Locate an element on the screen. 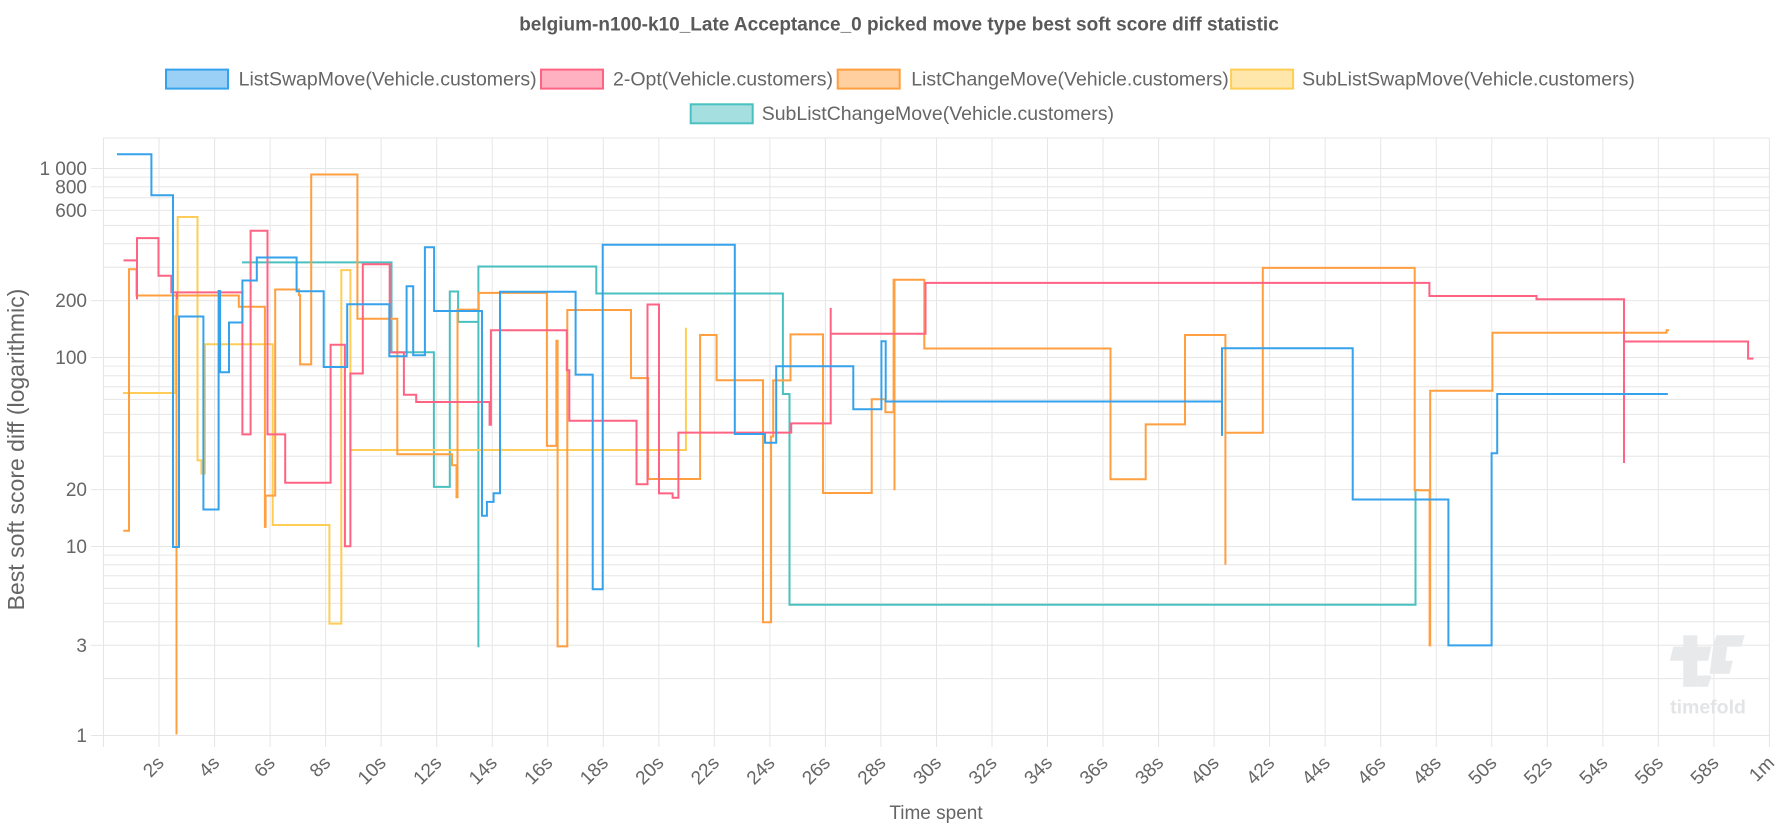 The image size is (1792, 837). svg-text: 10 is located at coordinates (76, 547).